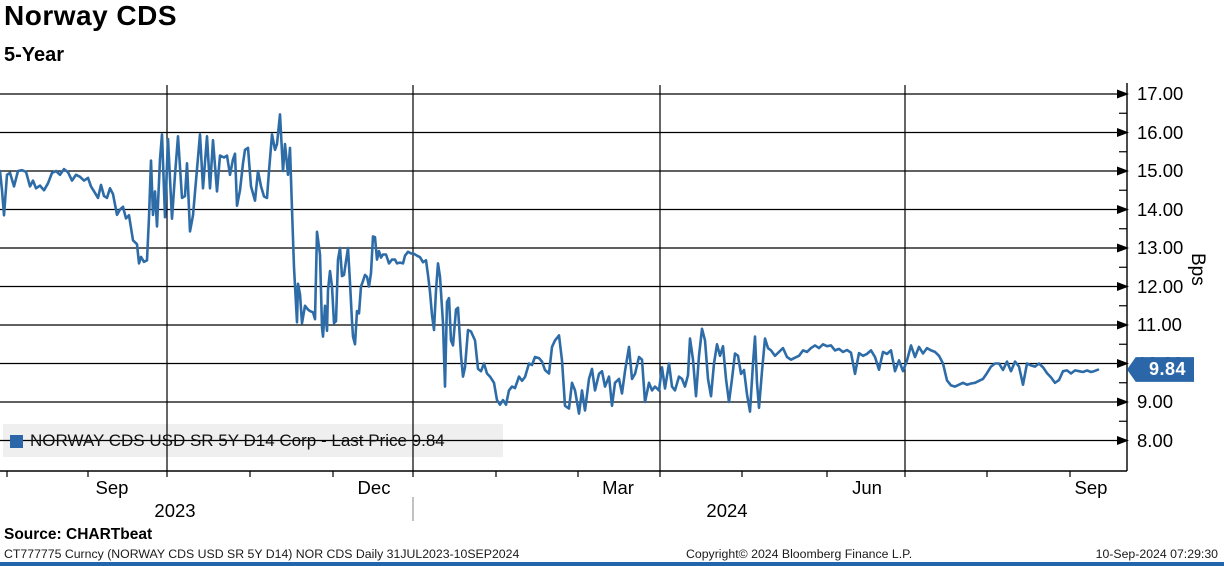  I want to click on y-axis-unit-label: Bps, so click(1197, 269).